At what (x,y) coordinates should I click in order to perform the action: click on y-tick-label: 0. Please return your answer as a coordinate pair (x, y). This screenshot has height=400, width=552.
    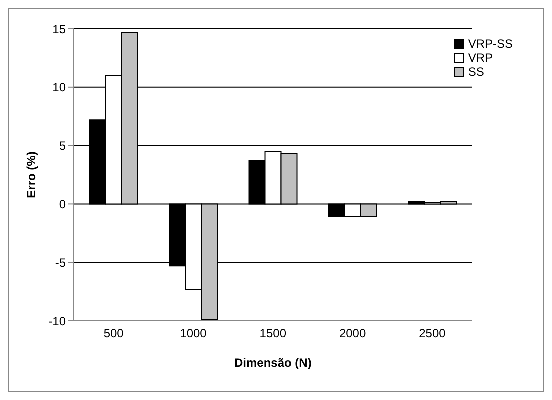
    Looking at the image, I should click on (62, 204).